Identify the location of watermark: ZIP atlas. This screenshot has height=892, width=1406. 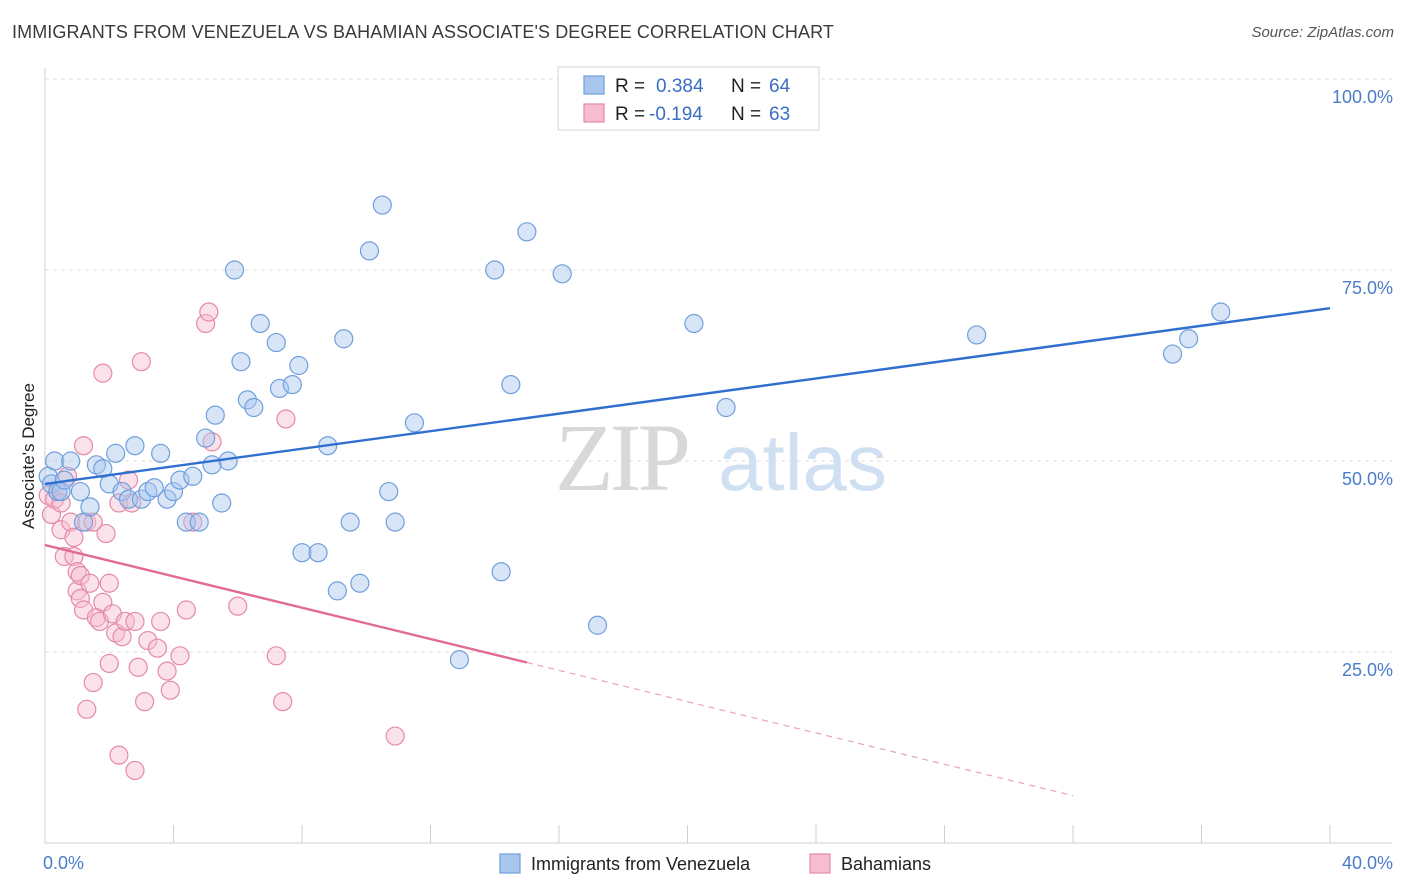
(721, 457).